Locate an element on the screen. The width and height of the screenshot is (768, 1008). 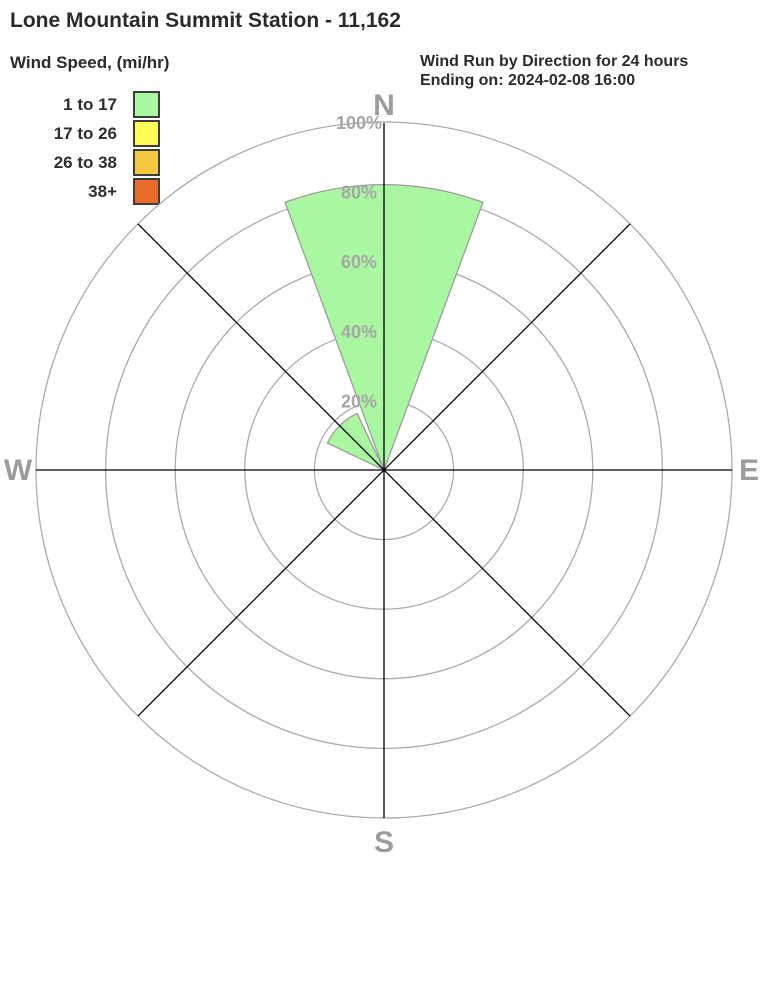
compass-label-south: S is located at coordinates (384, 842).